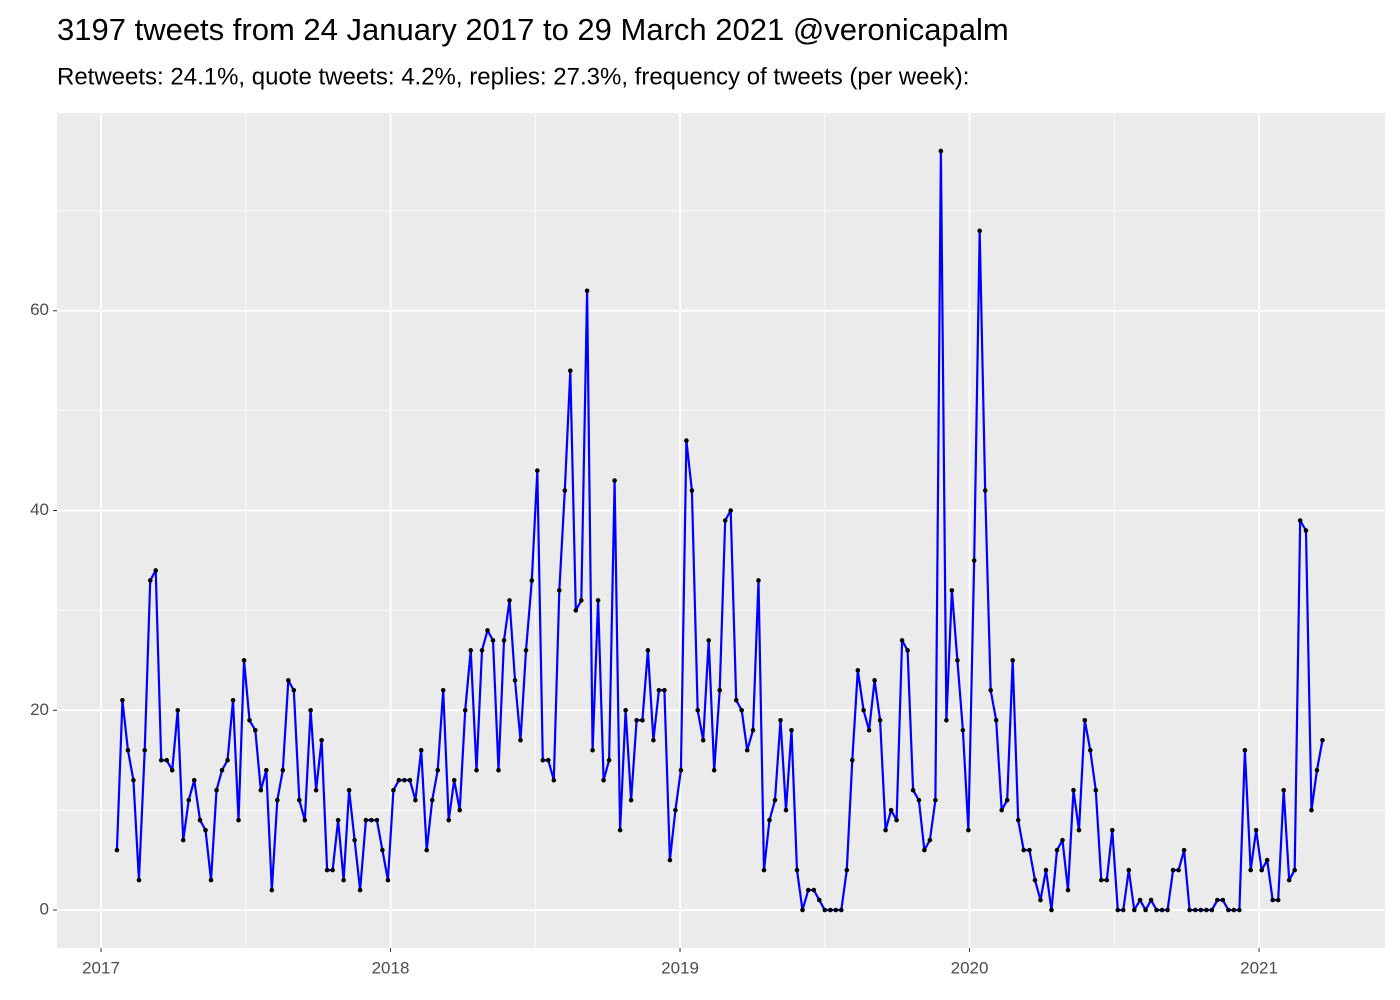  Describe the element at coordinates (391, 967) in the screenshot. I see `x-tick-label: 2018` at that location.